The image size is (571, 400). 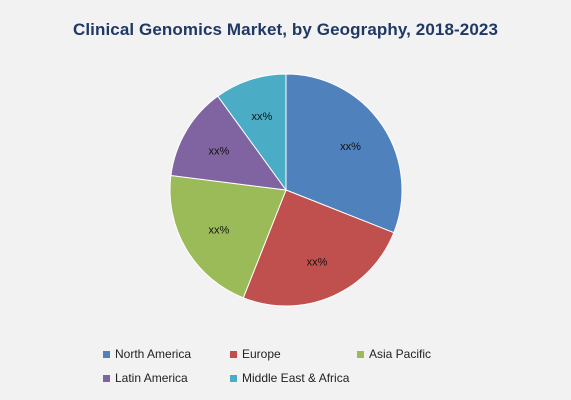 I want to click on legend-swatch-middle-east-africa, so click(x=233, y=378).